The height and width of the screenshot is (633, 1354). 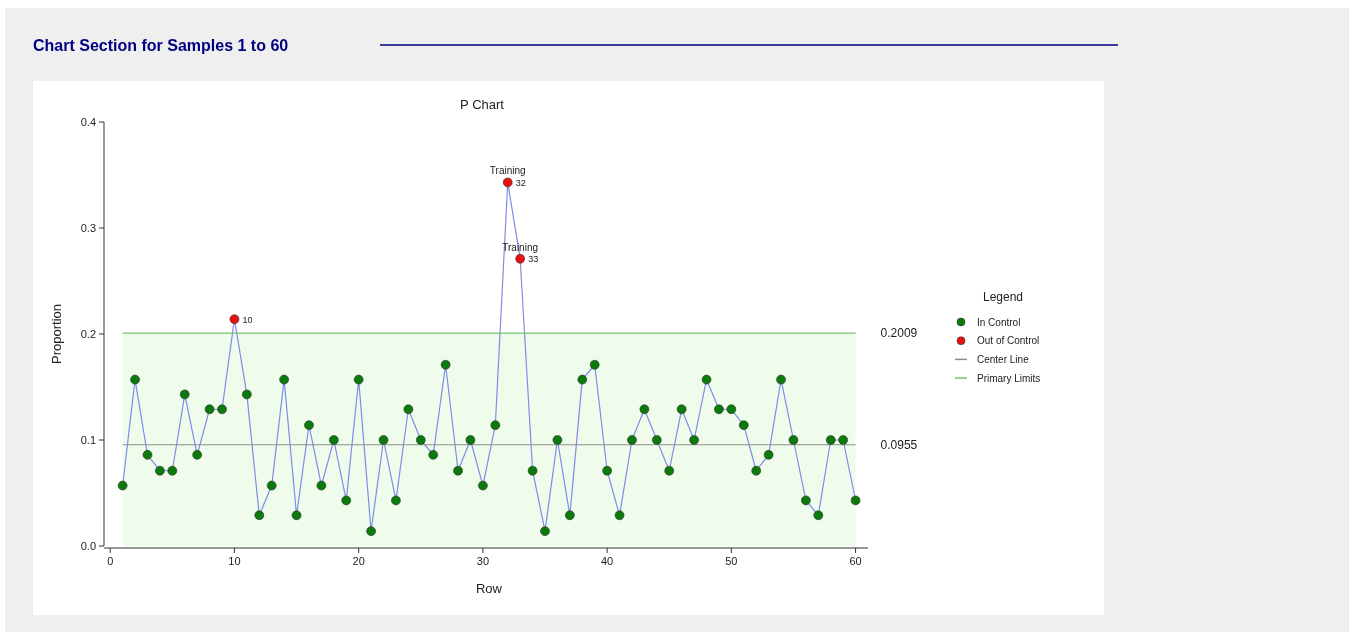 What do you see at coordinates (483, 561) in the screenshot?
I see `x-tick-label: 30` at bounding box center [483, 561].